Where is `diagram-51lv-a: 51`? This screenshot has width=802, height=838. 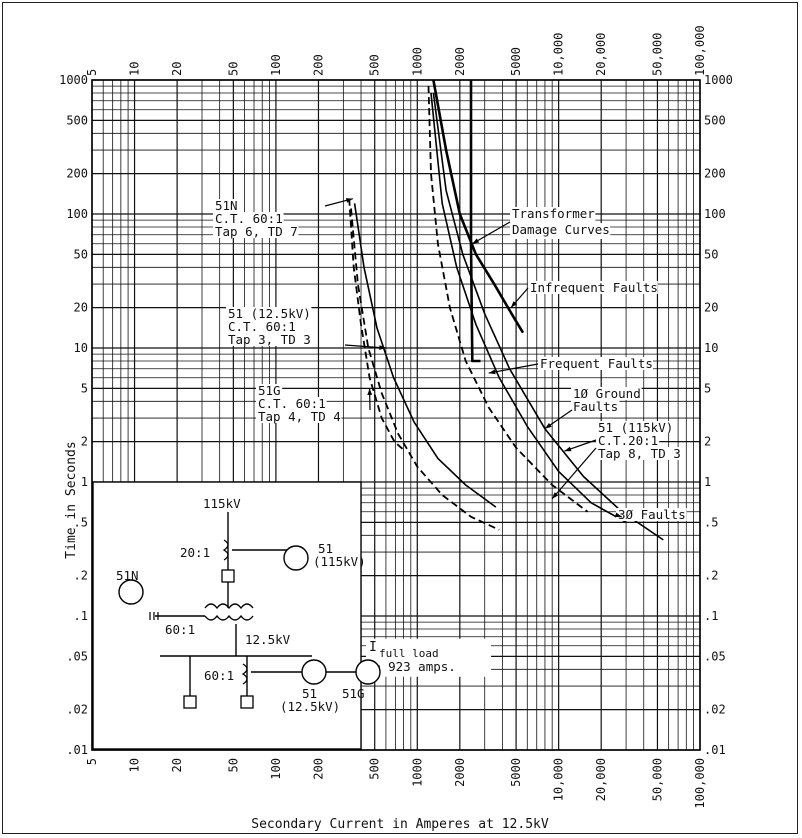 diagram-51lv-a: 51 is located at coordinates (309, 693).